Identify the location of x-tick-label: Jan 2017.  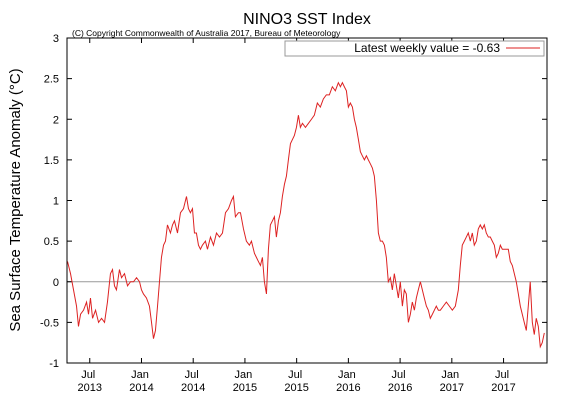
(452, 381).